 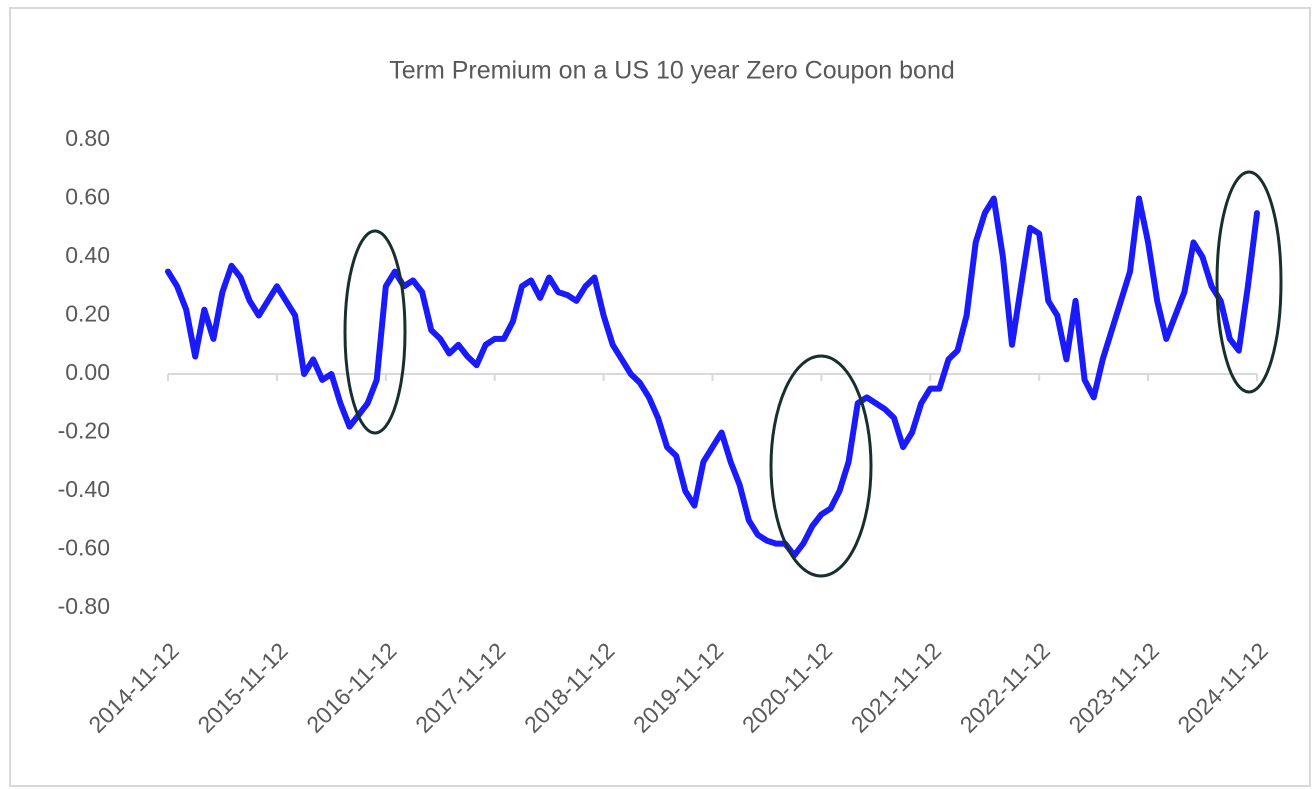 I want to click on y-tick-label: -0.80, so click(x=84, y=606).